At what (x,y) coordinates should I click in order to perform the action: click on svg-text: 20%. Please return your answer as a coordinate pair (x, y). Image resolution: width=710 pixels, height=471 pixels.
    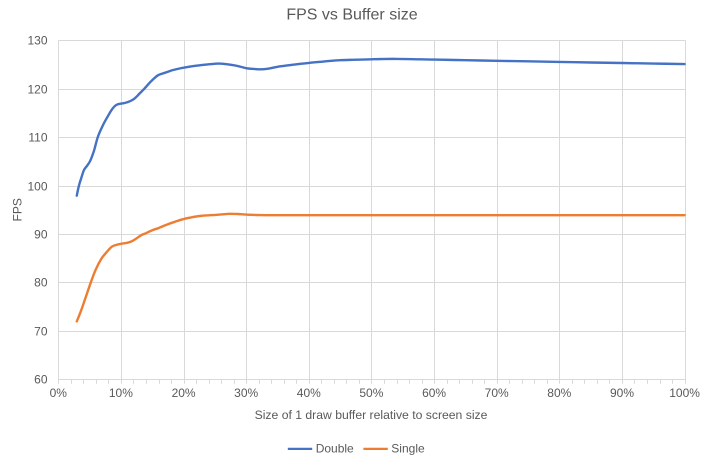
    Looking at the image, I should click on (184, 393).